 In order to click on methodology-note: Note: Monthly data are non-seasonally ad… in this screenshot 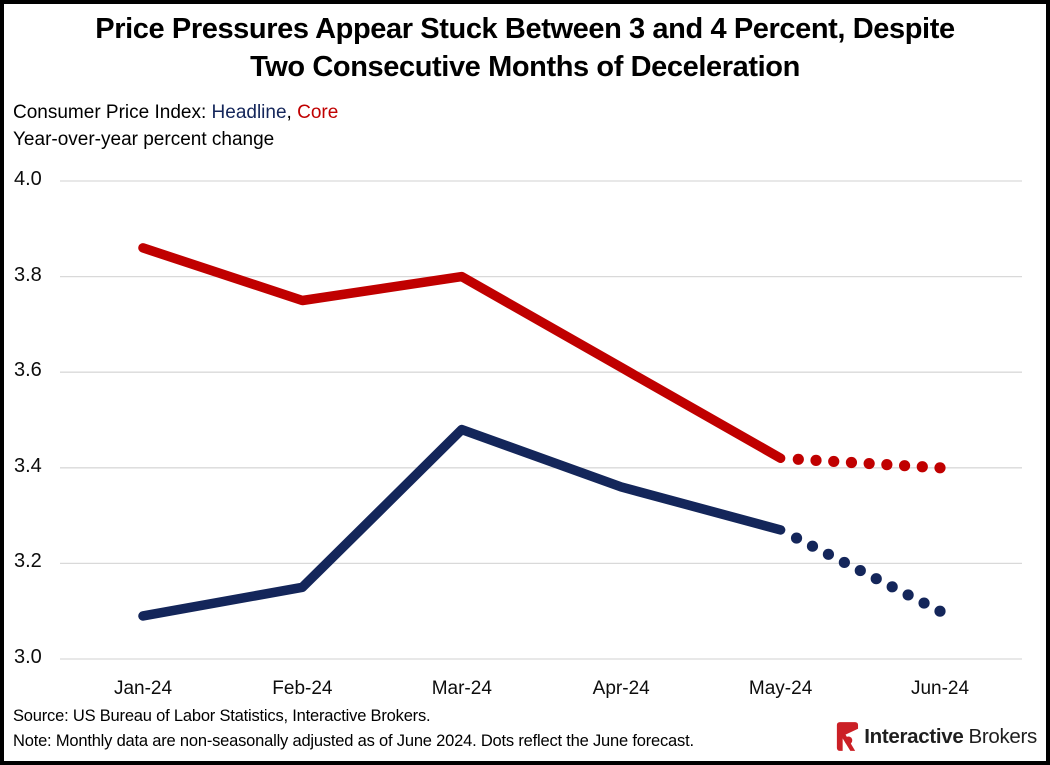, I will do `click(353, 741)`.